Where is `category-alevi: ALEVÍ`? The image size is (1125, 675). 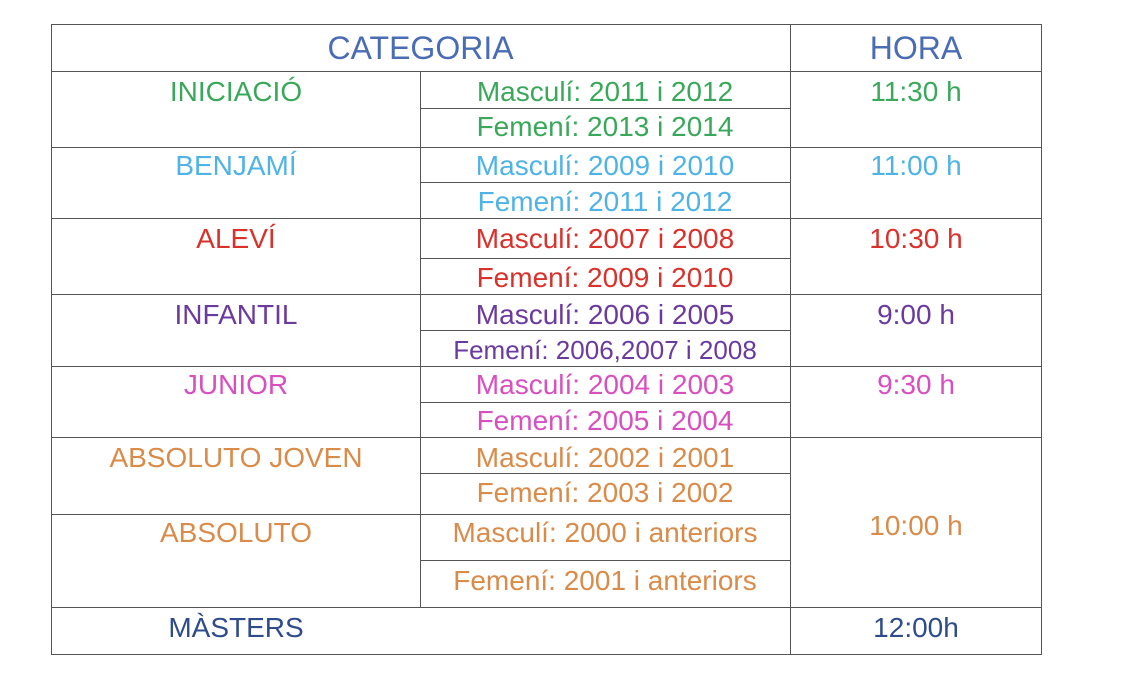 category-alevi: ALEVÍ is located at coordinates (236, 238).